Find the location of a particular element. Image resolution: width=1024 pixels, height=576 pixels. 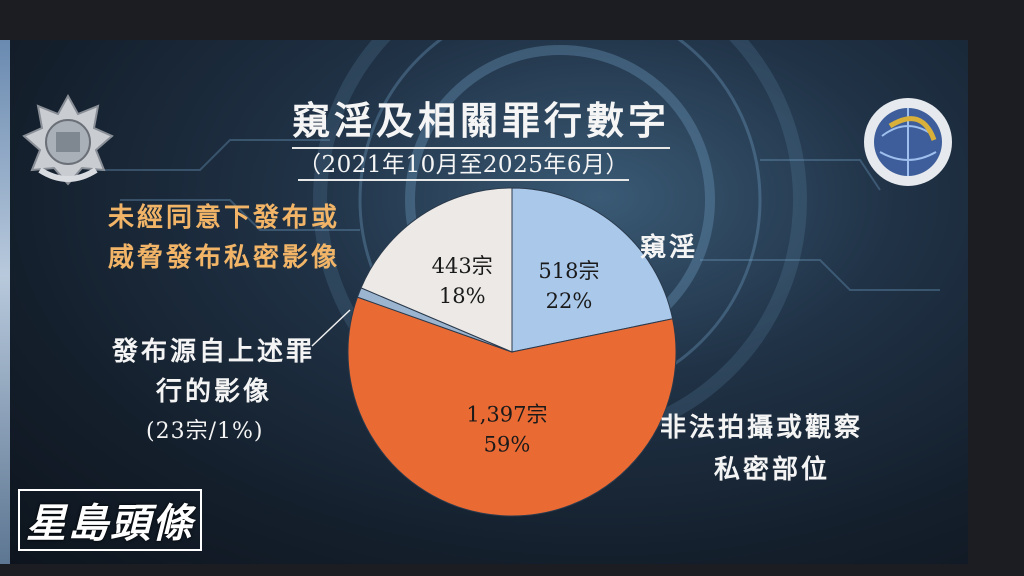

label-derived-line3: (23宗/1%) is located at coordinates (205, 431).